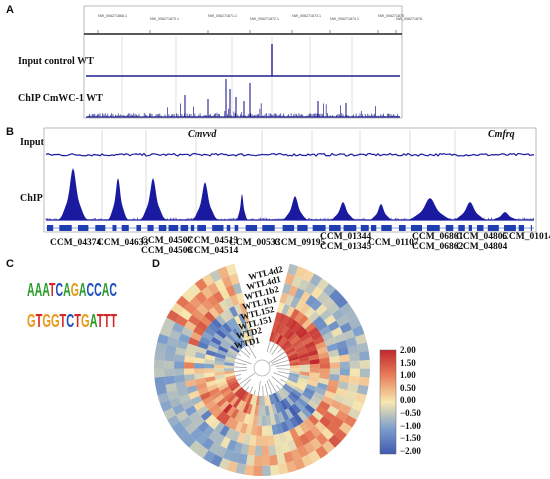 The image size is (550, 479). What do you see at coordinates (408, 350) in the screenshot?
I see `legend-tick-label: 2.00` at bounding box center [408, 350].